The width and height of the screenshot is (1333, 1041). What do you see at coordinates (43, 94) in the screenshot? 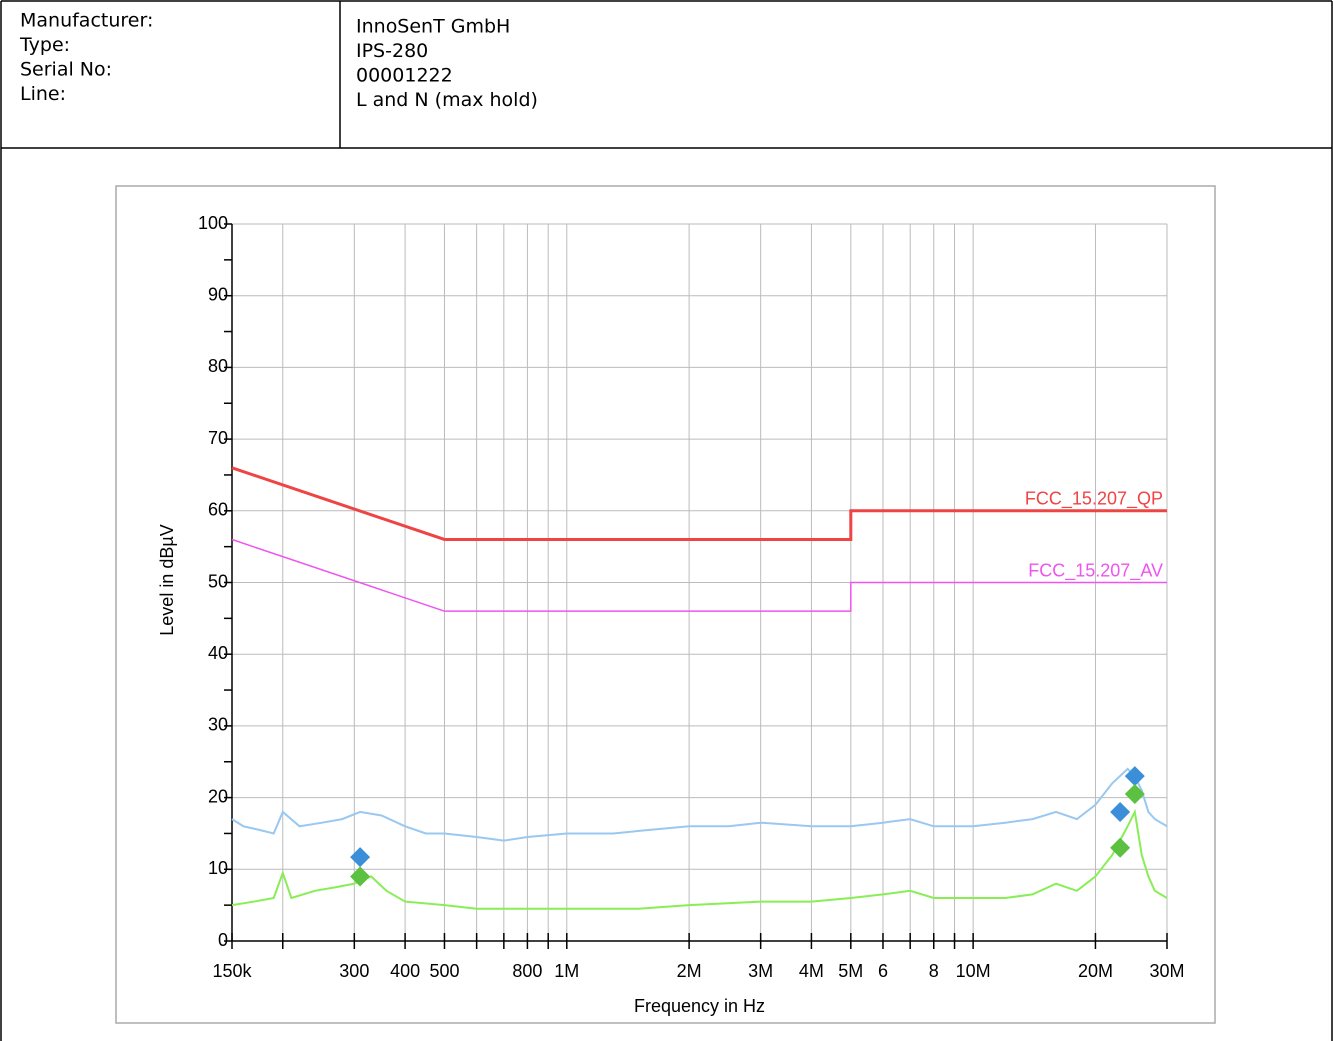
I see `field-label: Line:` at bounding box center [43, 94].